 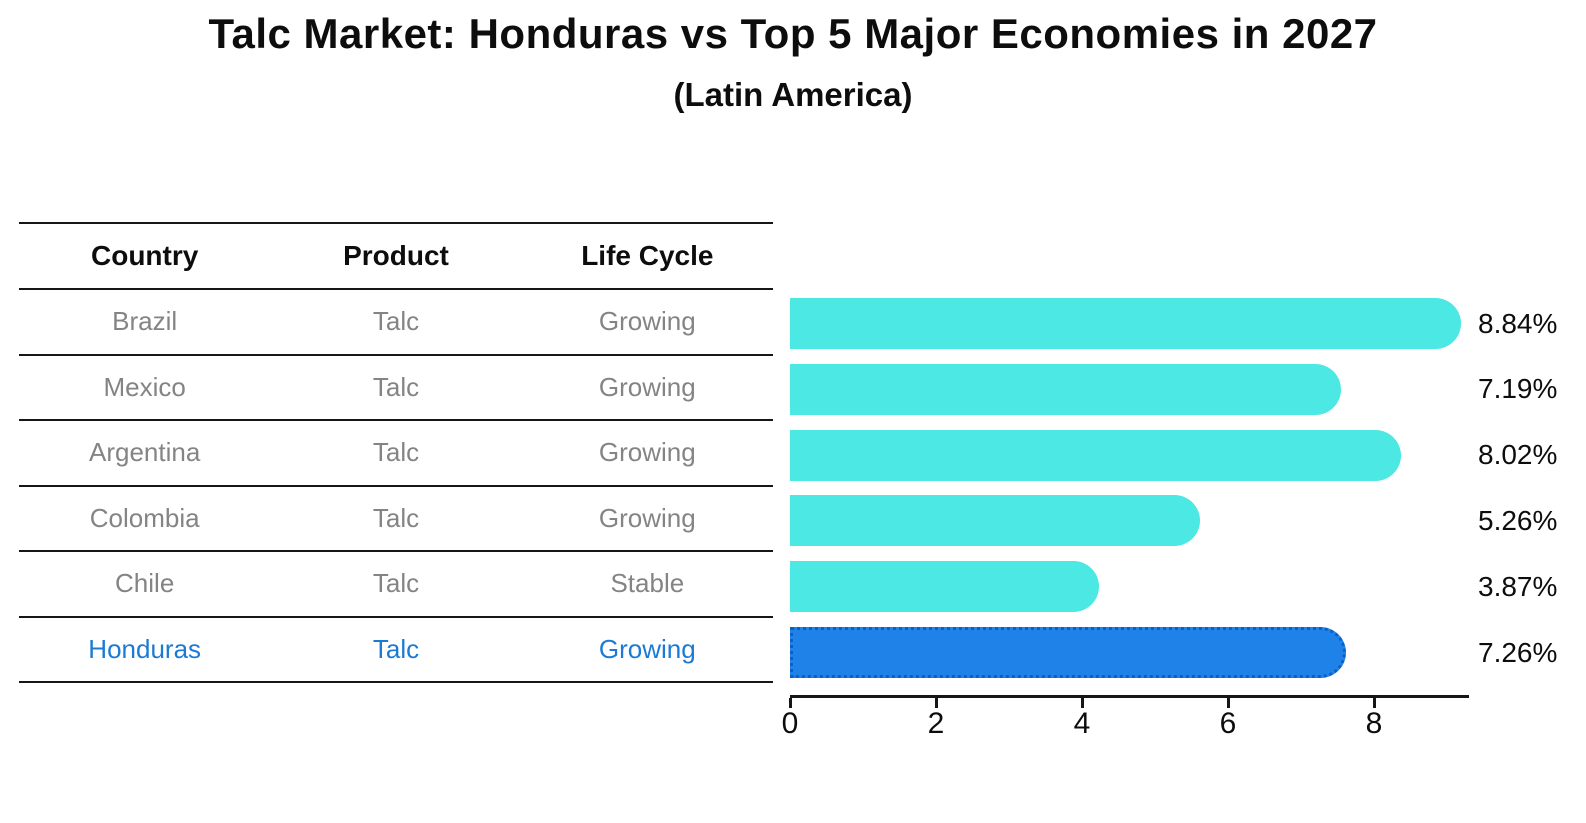 I want to click on table-row: Colombia Talc Growing, so click(x=396, y=518).